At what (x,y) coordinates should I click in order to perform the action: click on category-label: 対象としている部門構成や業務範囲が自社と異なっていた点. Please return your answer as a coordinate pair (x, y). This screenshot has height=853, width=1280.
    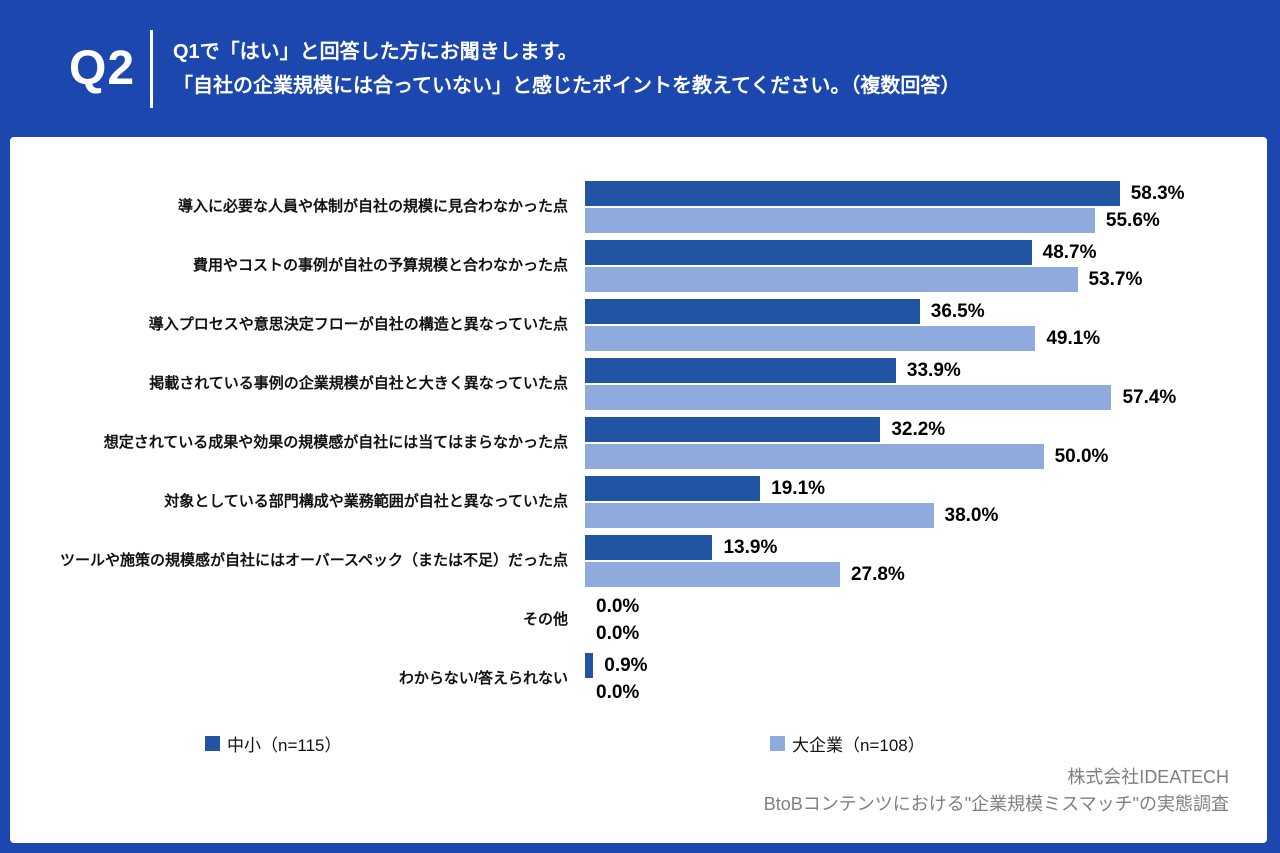
    Looking at the image, I should click on (366, 502).